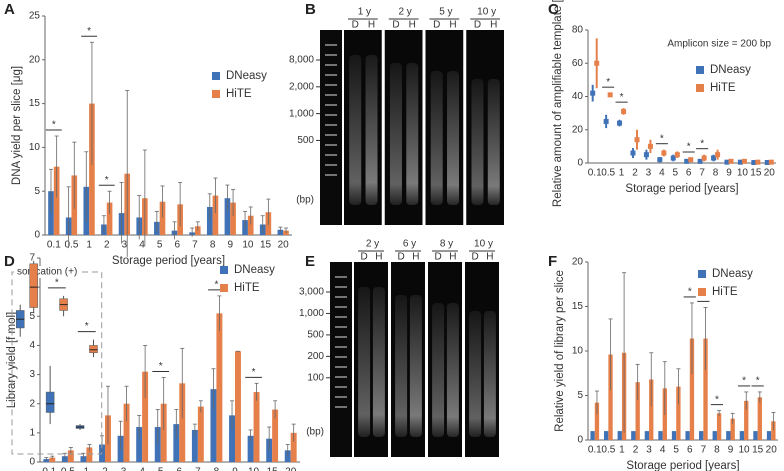 This screenshot has height=471, width=784. What do you see at coordinates (681, 189) in the screenshot?
I see `x-axis-label: Storage period [years]` at bounding box center [681, 189].